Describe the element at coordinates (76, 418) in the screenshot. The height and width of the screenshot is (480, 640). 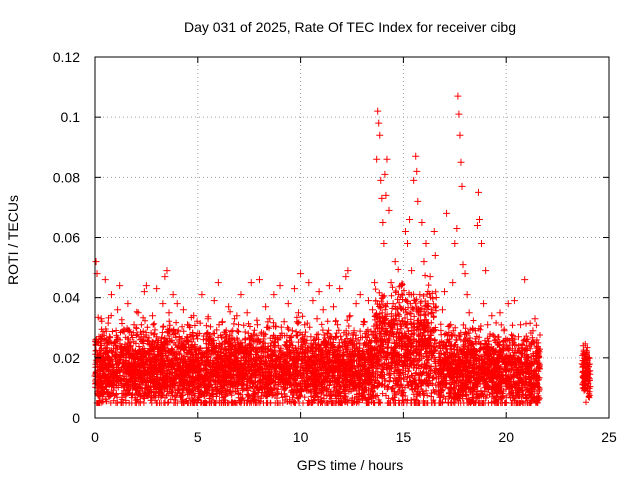
I see `y-tick-label: 0` at that location.